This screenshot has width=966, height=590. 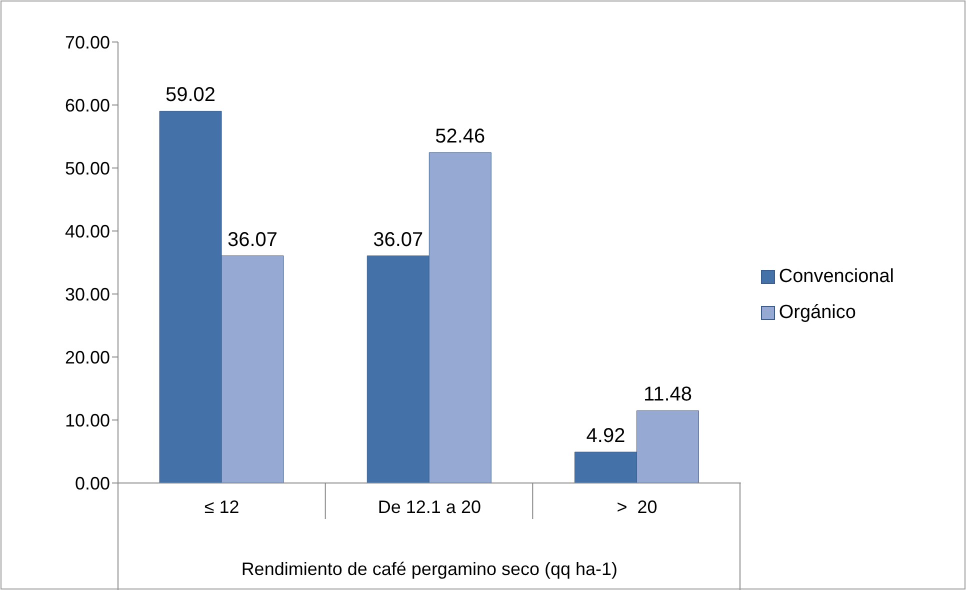 I want to click on y-tick-label: 30.00, so click(x=87, y=294).